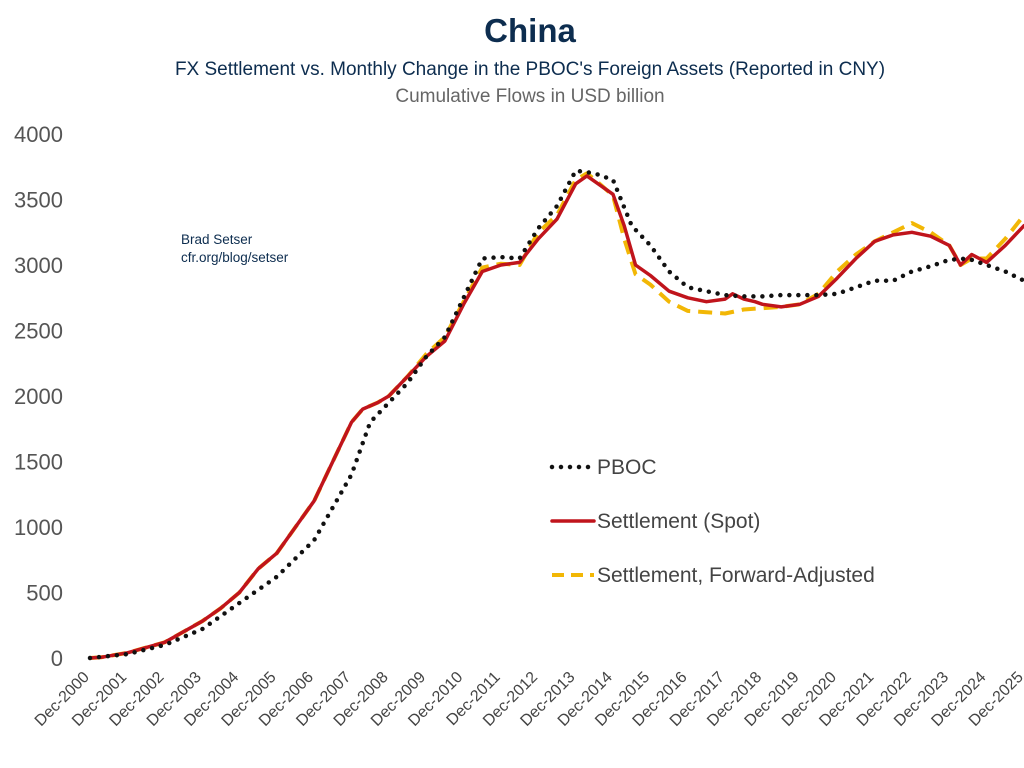  Describe the element at coordinates (38, 265) in the screenshot. I see `y-tick-label: 3000` at that location.